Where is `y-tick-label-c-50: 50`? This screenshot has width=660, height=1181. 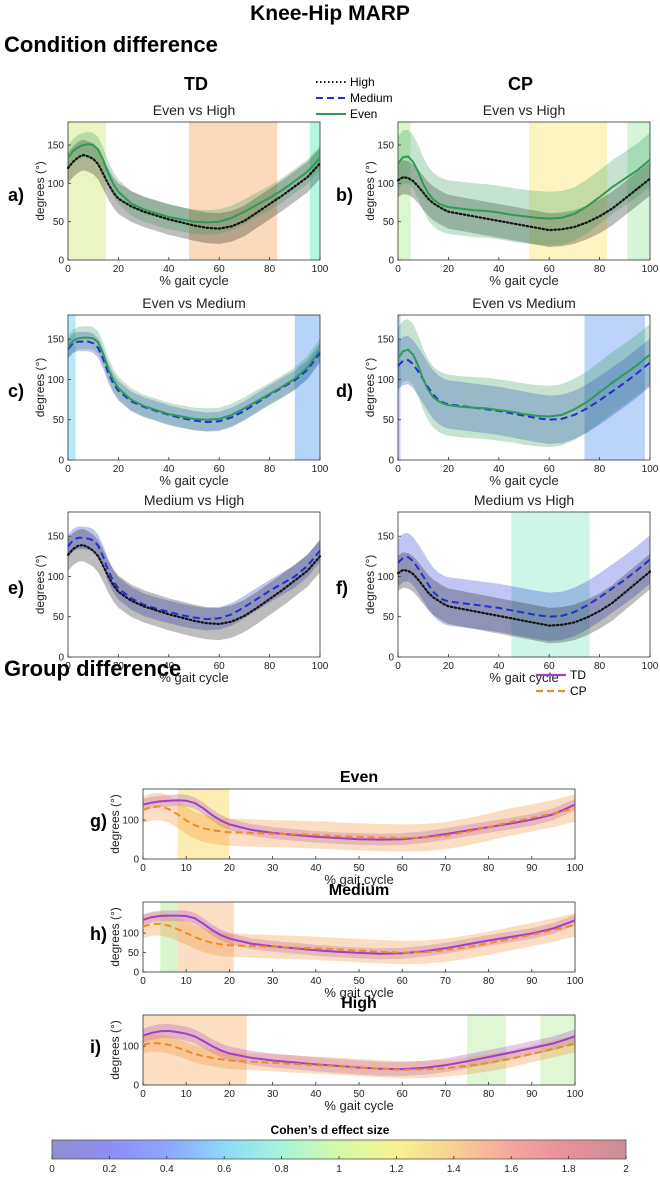 y-tick-label-c-50: 50 is located at coordinates (59, 420).